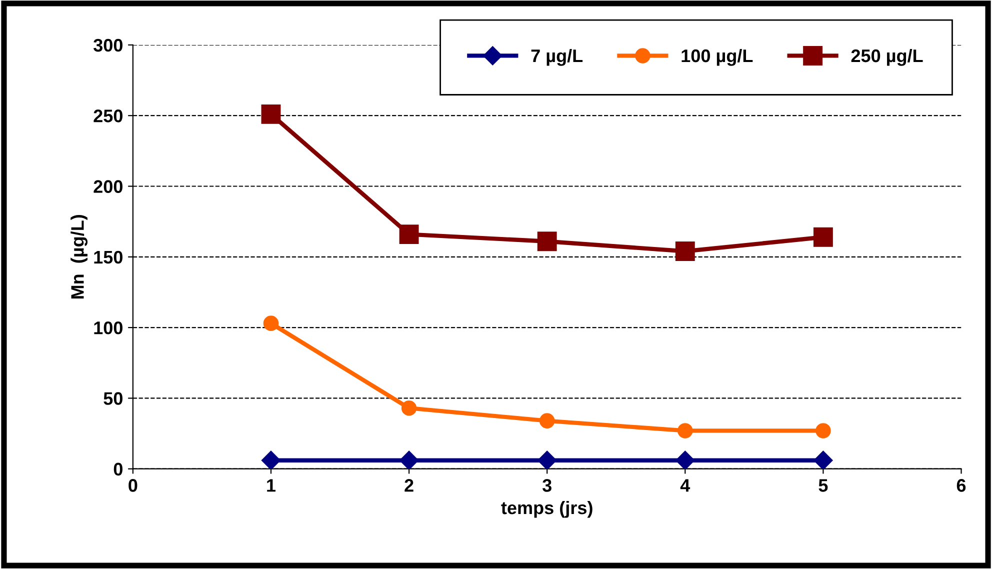 This screenshot has height=569, width=992. What do you see at coordinates (409, 485) in the screenshot?
I see `x-tick-label: 2` at bounding box center [409, 485].